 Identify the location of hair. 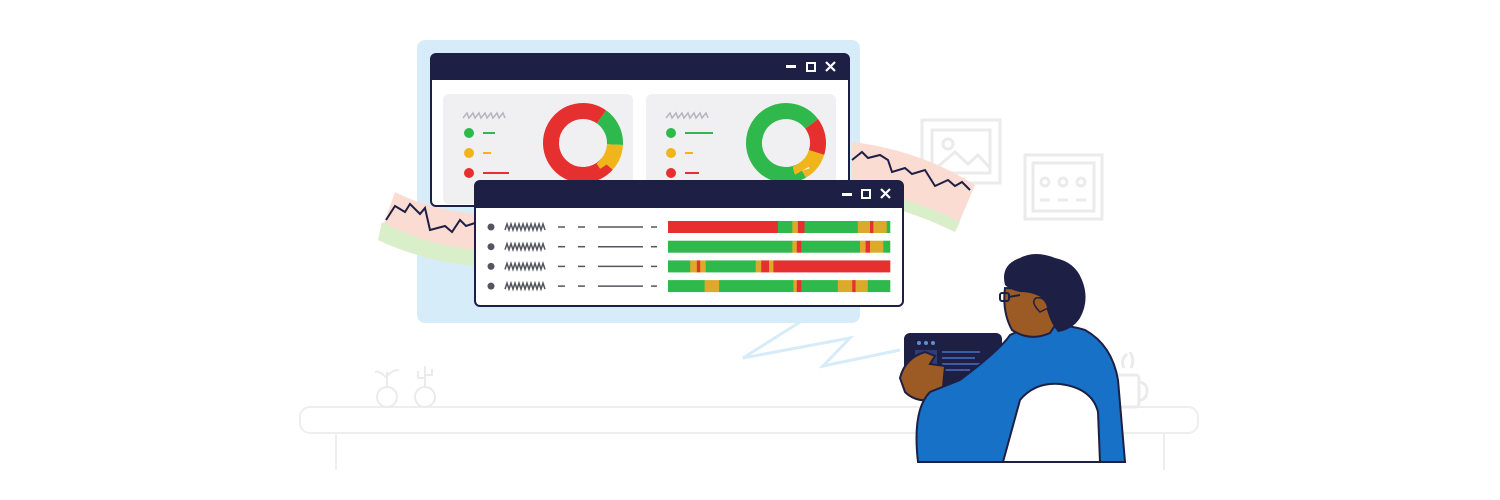
(1045, 293).